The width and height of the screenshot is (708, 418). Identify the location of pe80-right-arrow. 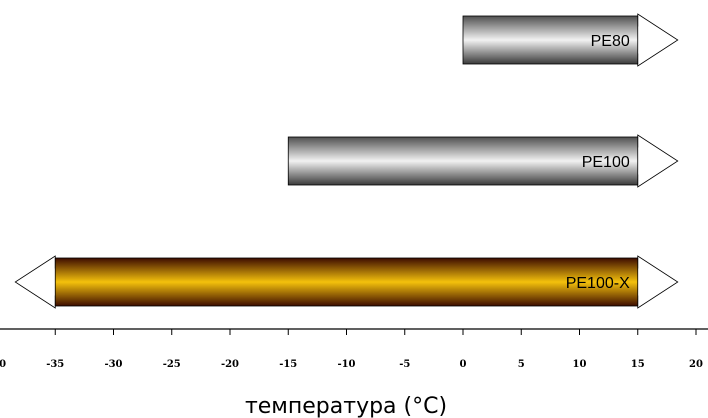
(656, 40).